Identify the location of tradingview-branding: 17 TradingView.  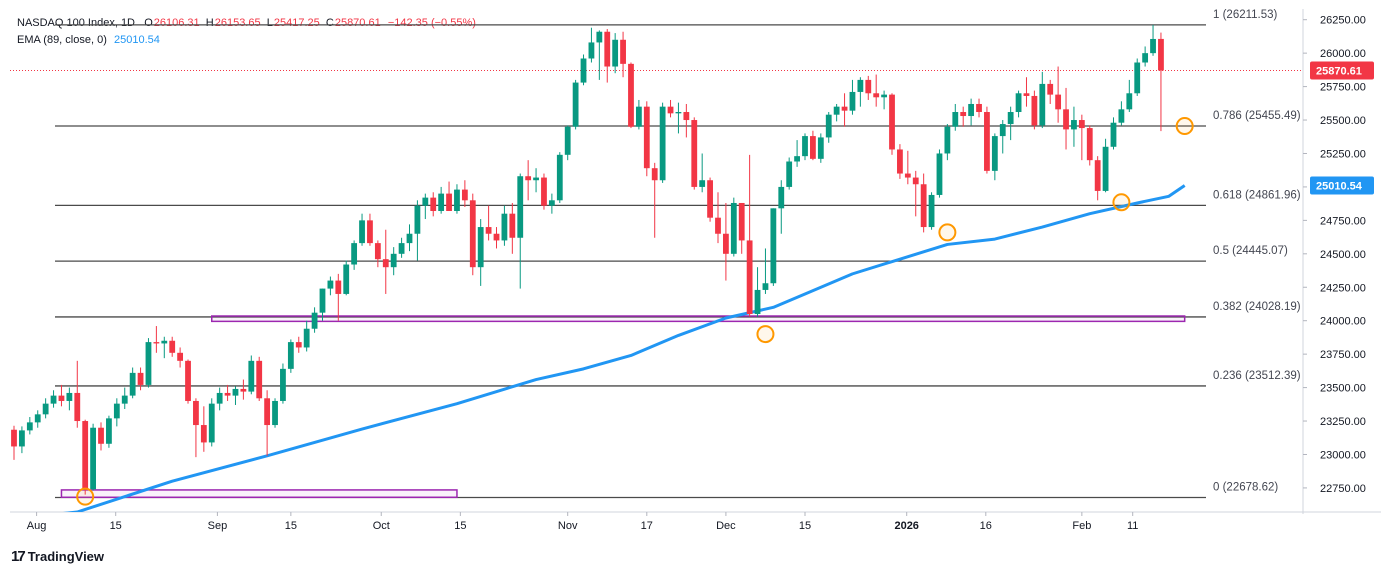
(57, 556).